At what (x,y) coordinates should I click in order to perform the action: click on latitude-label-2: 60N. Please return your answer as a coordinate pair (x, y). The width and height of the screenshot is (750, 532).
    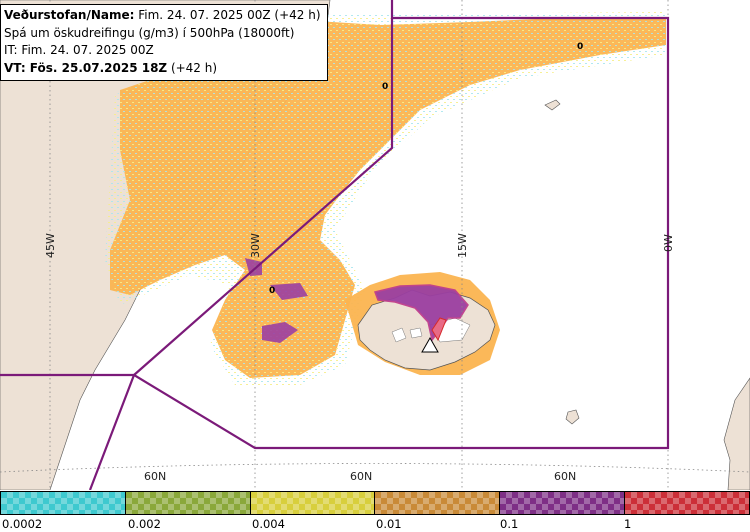
    Looking at the image, I should click on (361, 476).